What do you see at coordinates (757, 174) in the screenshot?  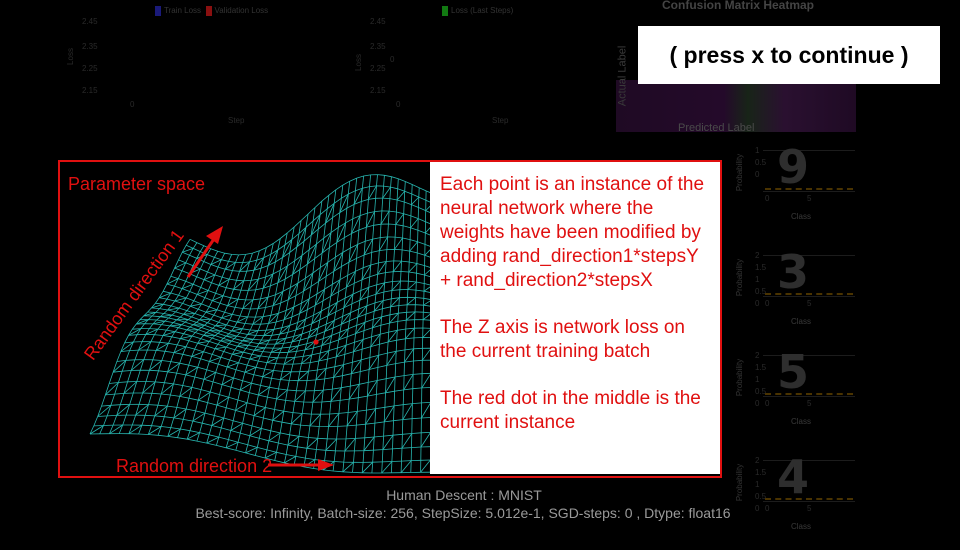 I see `probability-tick: 0` at bounding box center [757, 174].